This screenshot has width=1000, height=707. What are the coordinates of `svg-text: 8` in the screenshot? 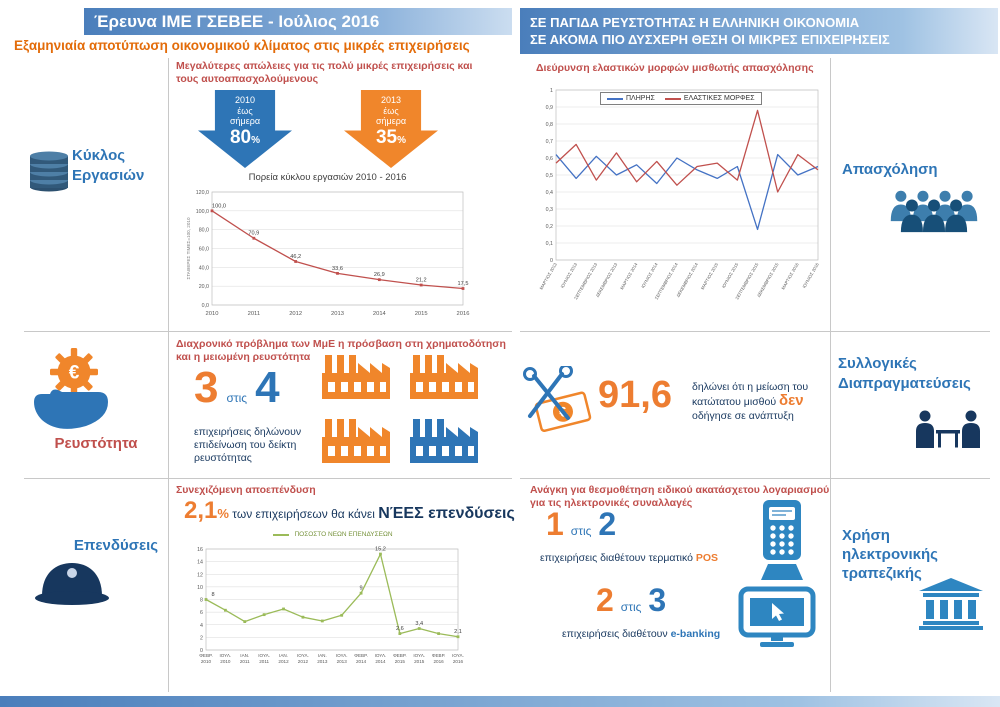 It's located at (212, 595).